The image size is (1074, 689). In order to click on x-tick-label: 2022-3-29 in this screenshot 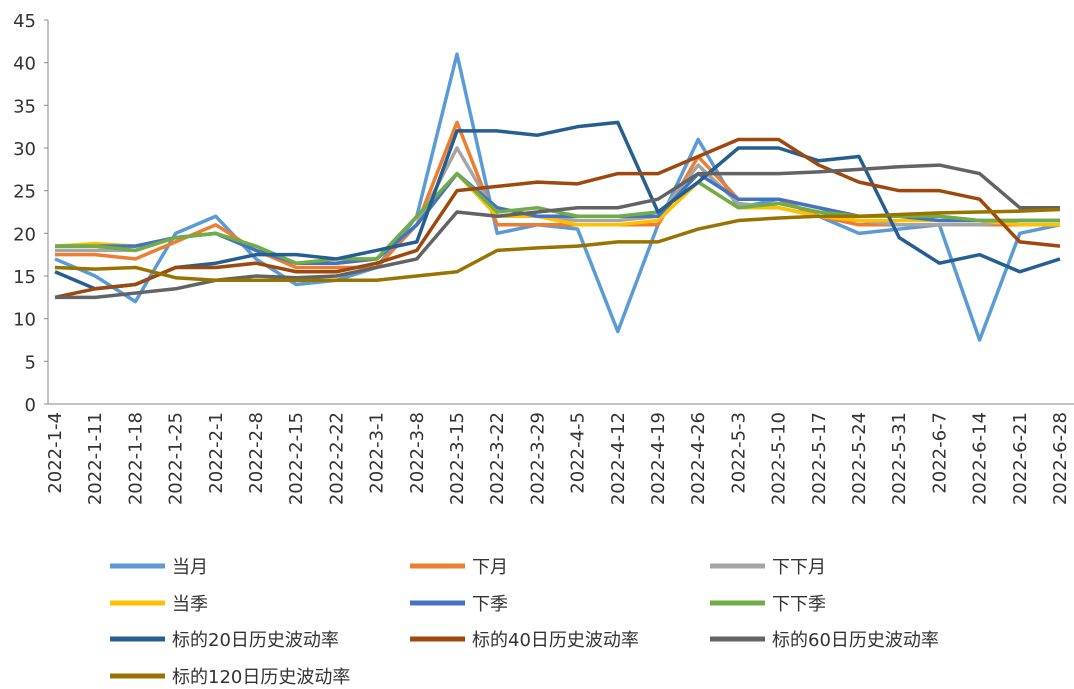, I will do `click(537, 458)`.